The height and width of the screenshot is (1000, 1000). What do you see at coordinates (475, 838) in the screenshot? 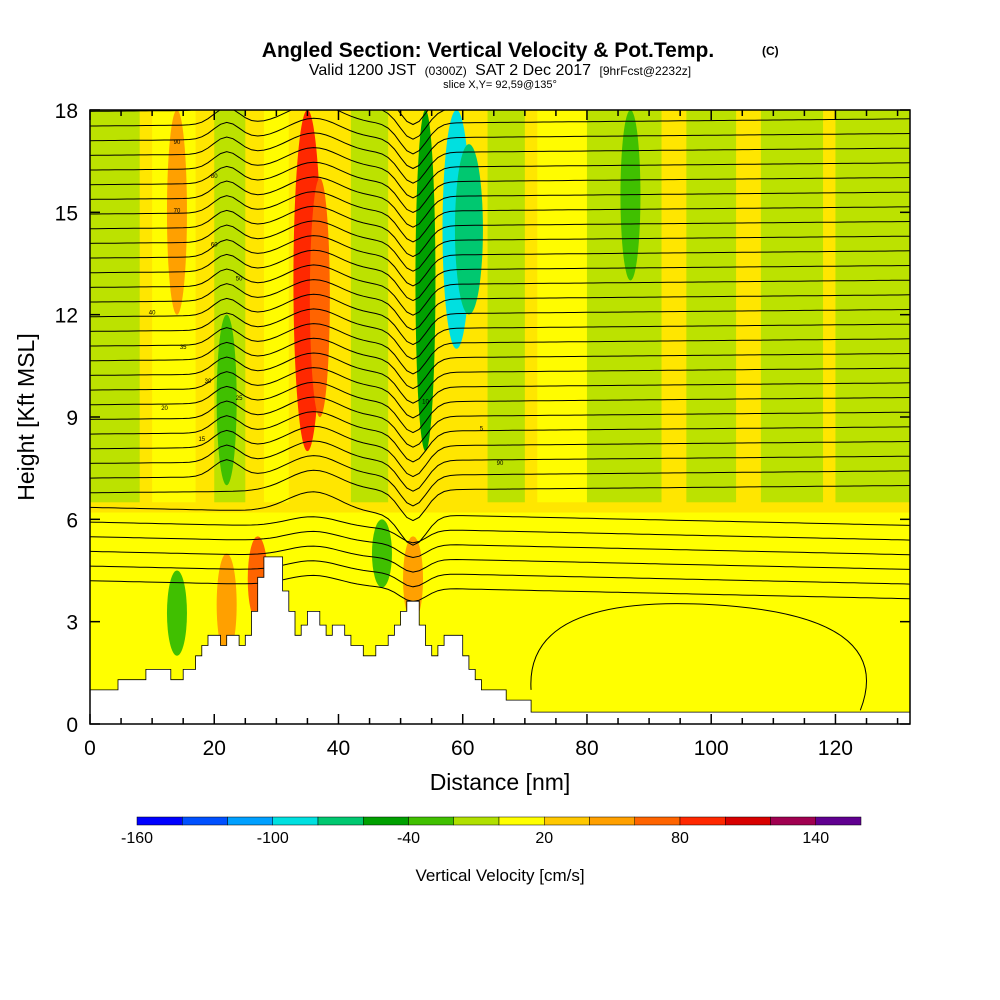
I see `colorbar-tick-labels: -160 -100 -40 20 80 140` at bounding box center [475, 838].